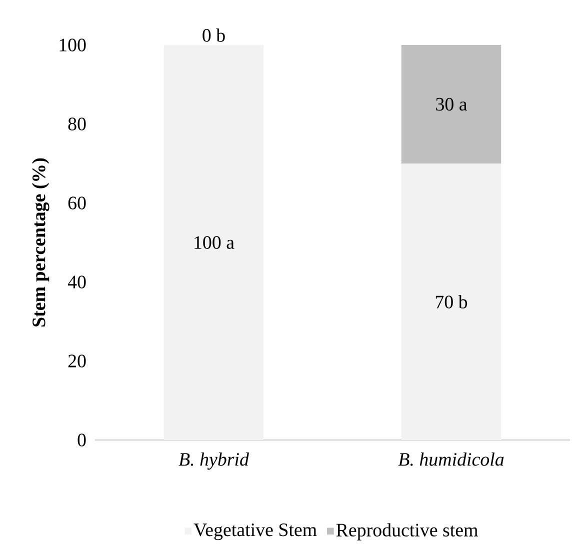  I want to click on y-tick-label: 20, so click(77, 361).